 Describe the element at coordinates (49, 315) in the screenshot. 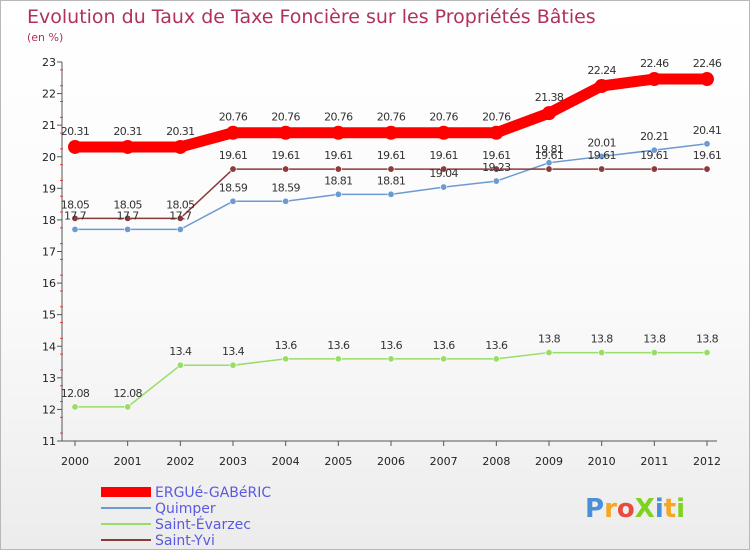

I see `y-tick-label: 15` at that location.